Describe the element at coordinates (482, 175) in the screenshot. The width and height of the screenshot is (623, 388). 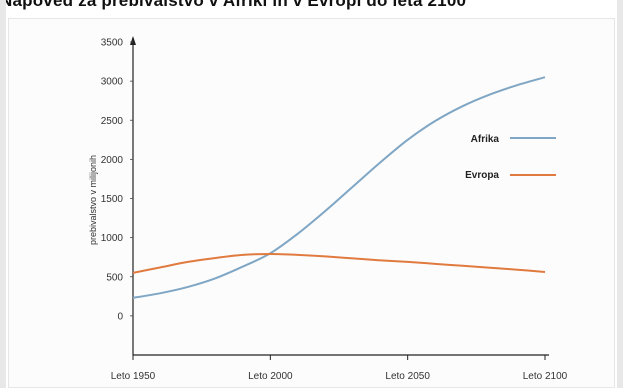
I see `legend-label-evropa: Evropa` at that location.